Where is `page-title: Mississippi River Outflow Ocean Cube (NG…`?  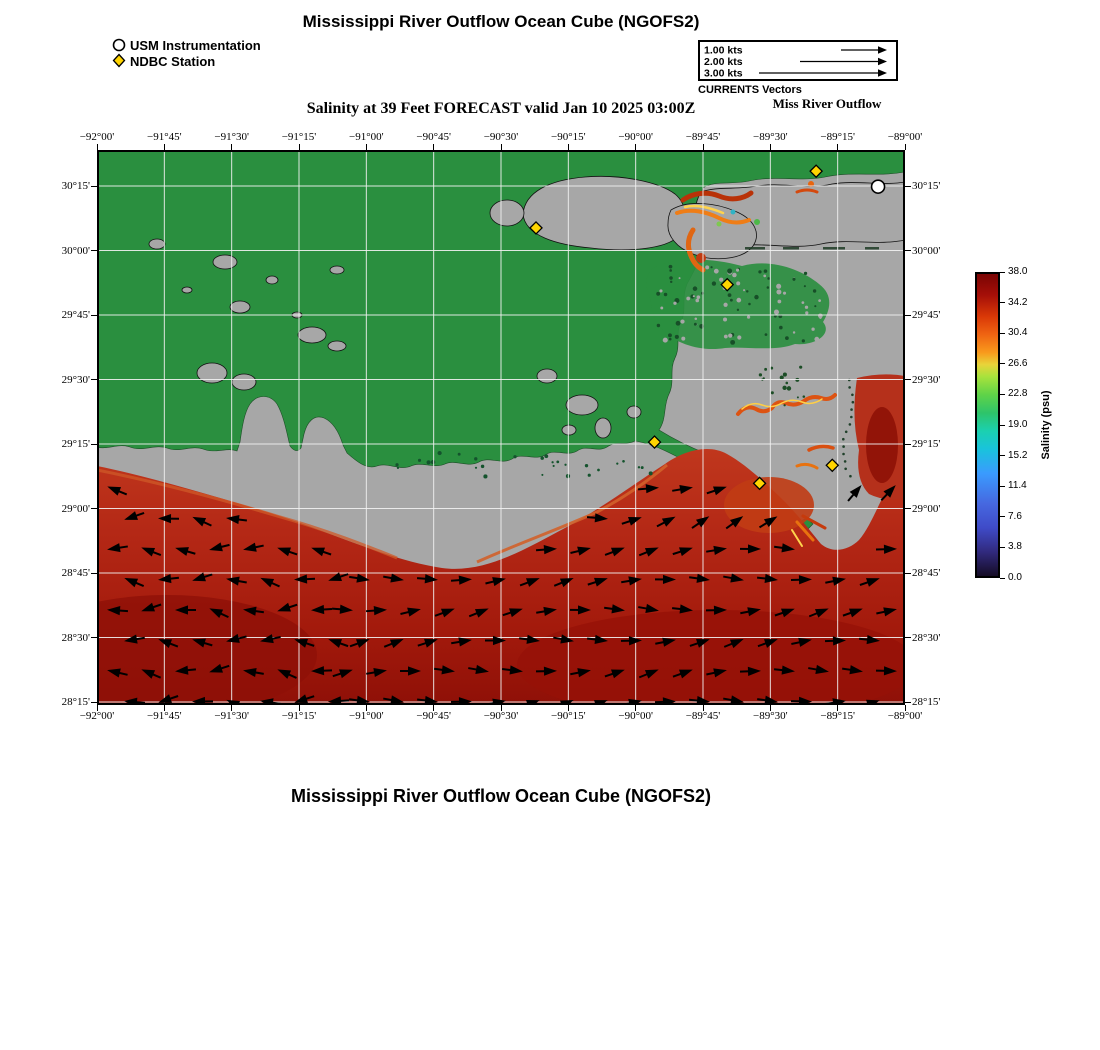 page-title: Mississippi River Outflow Ocean Cube (NG… is located at coordinates (501, 21).